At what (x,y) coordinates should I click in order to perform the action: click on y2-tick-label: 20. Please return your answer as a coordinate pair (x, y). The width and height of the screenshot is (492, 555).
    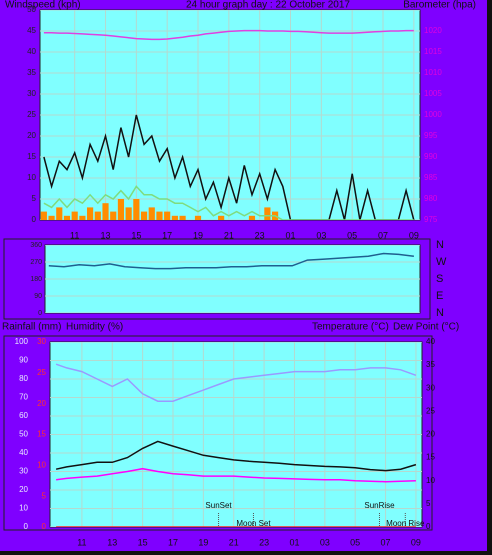
    Looking at the image, I should click on (430, 434).